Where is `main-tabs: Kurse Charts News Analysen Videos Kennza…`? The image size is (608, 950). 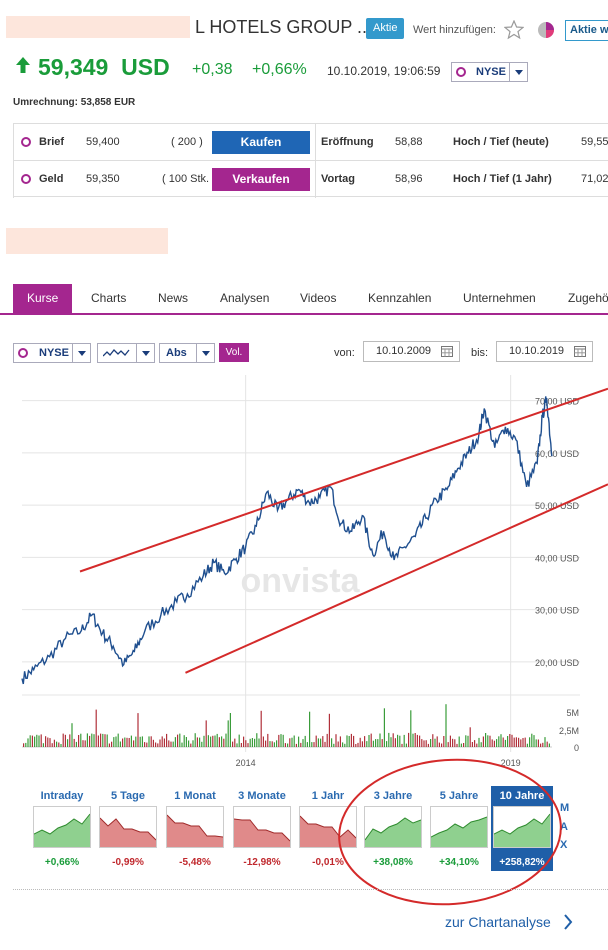
main-tabs: Kurse Charts News Analysen Videos Kennza… is located at coordinates (304, 299).